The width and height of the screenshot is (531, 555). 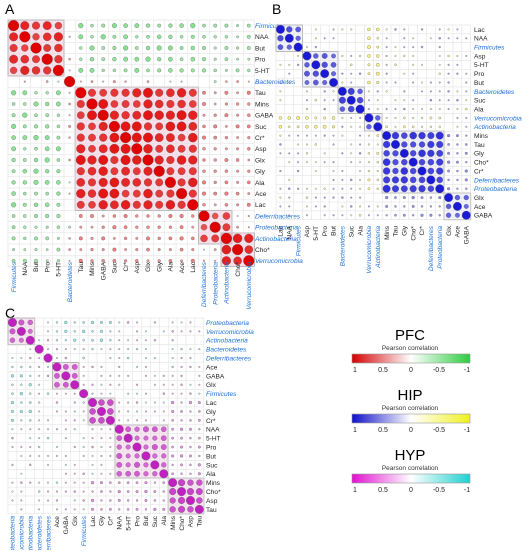 I want to click on colorbar-tick: 0.5, so click(x=383, y=430).